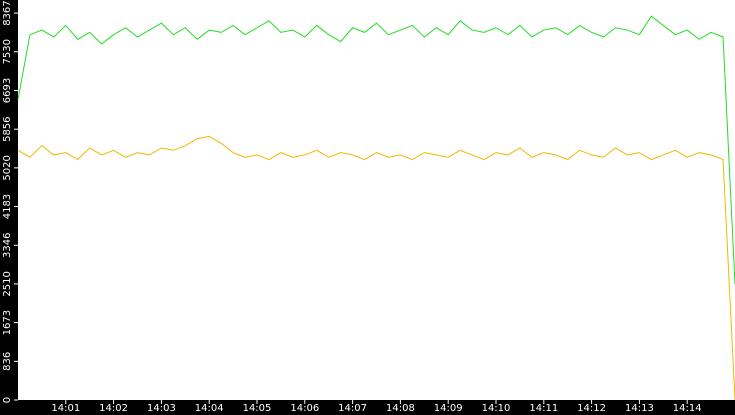 The image size is (735, 415). What do you see at coordinates (448, 408) in the screenshot?
I see `x-tick-label: 14:09` at bounding box center [448, 408].